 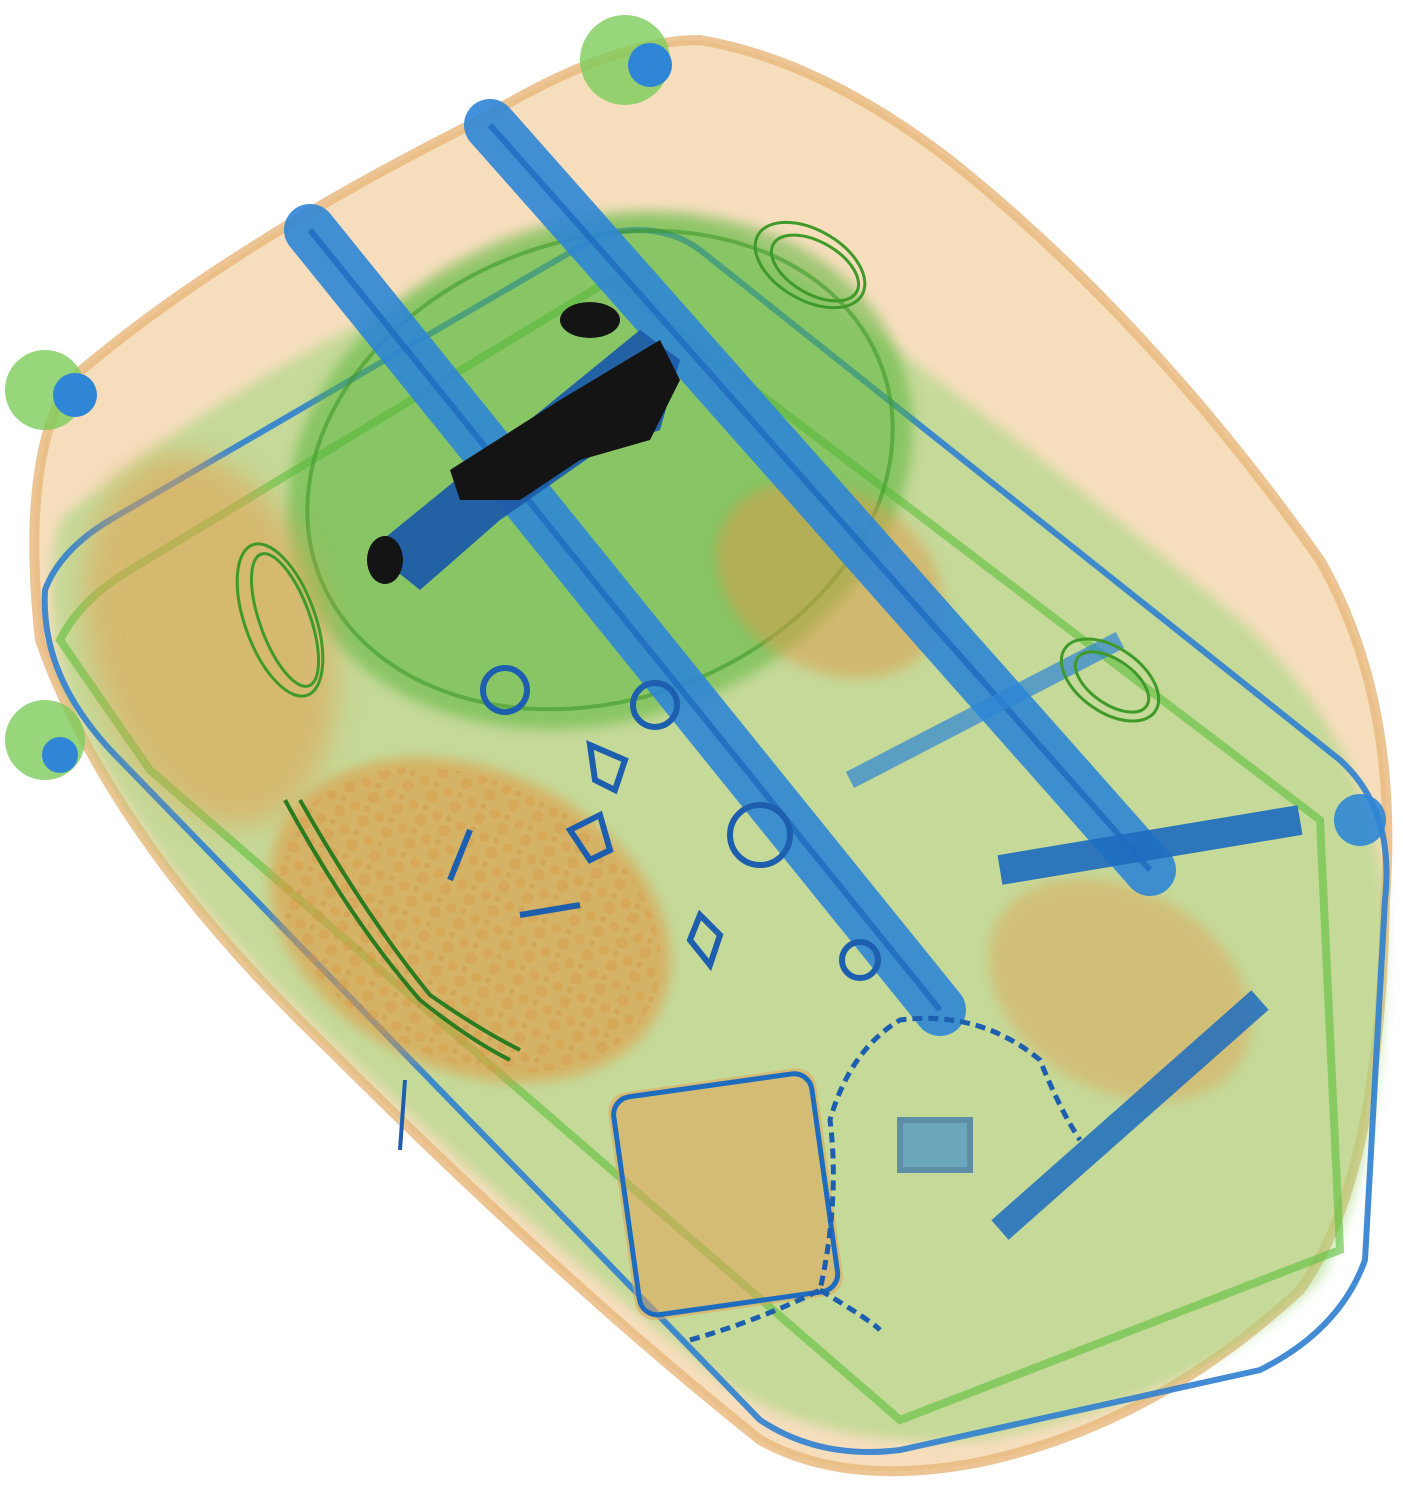 I want to click on strap, so click(x=402, y=975).